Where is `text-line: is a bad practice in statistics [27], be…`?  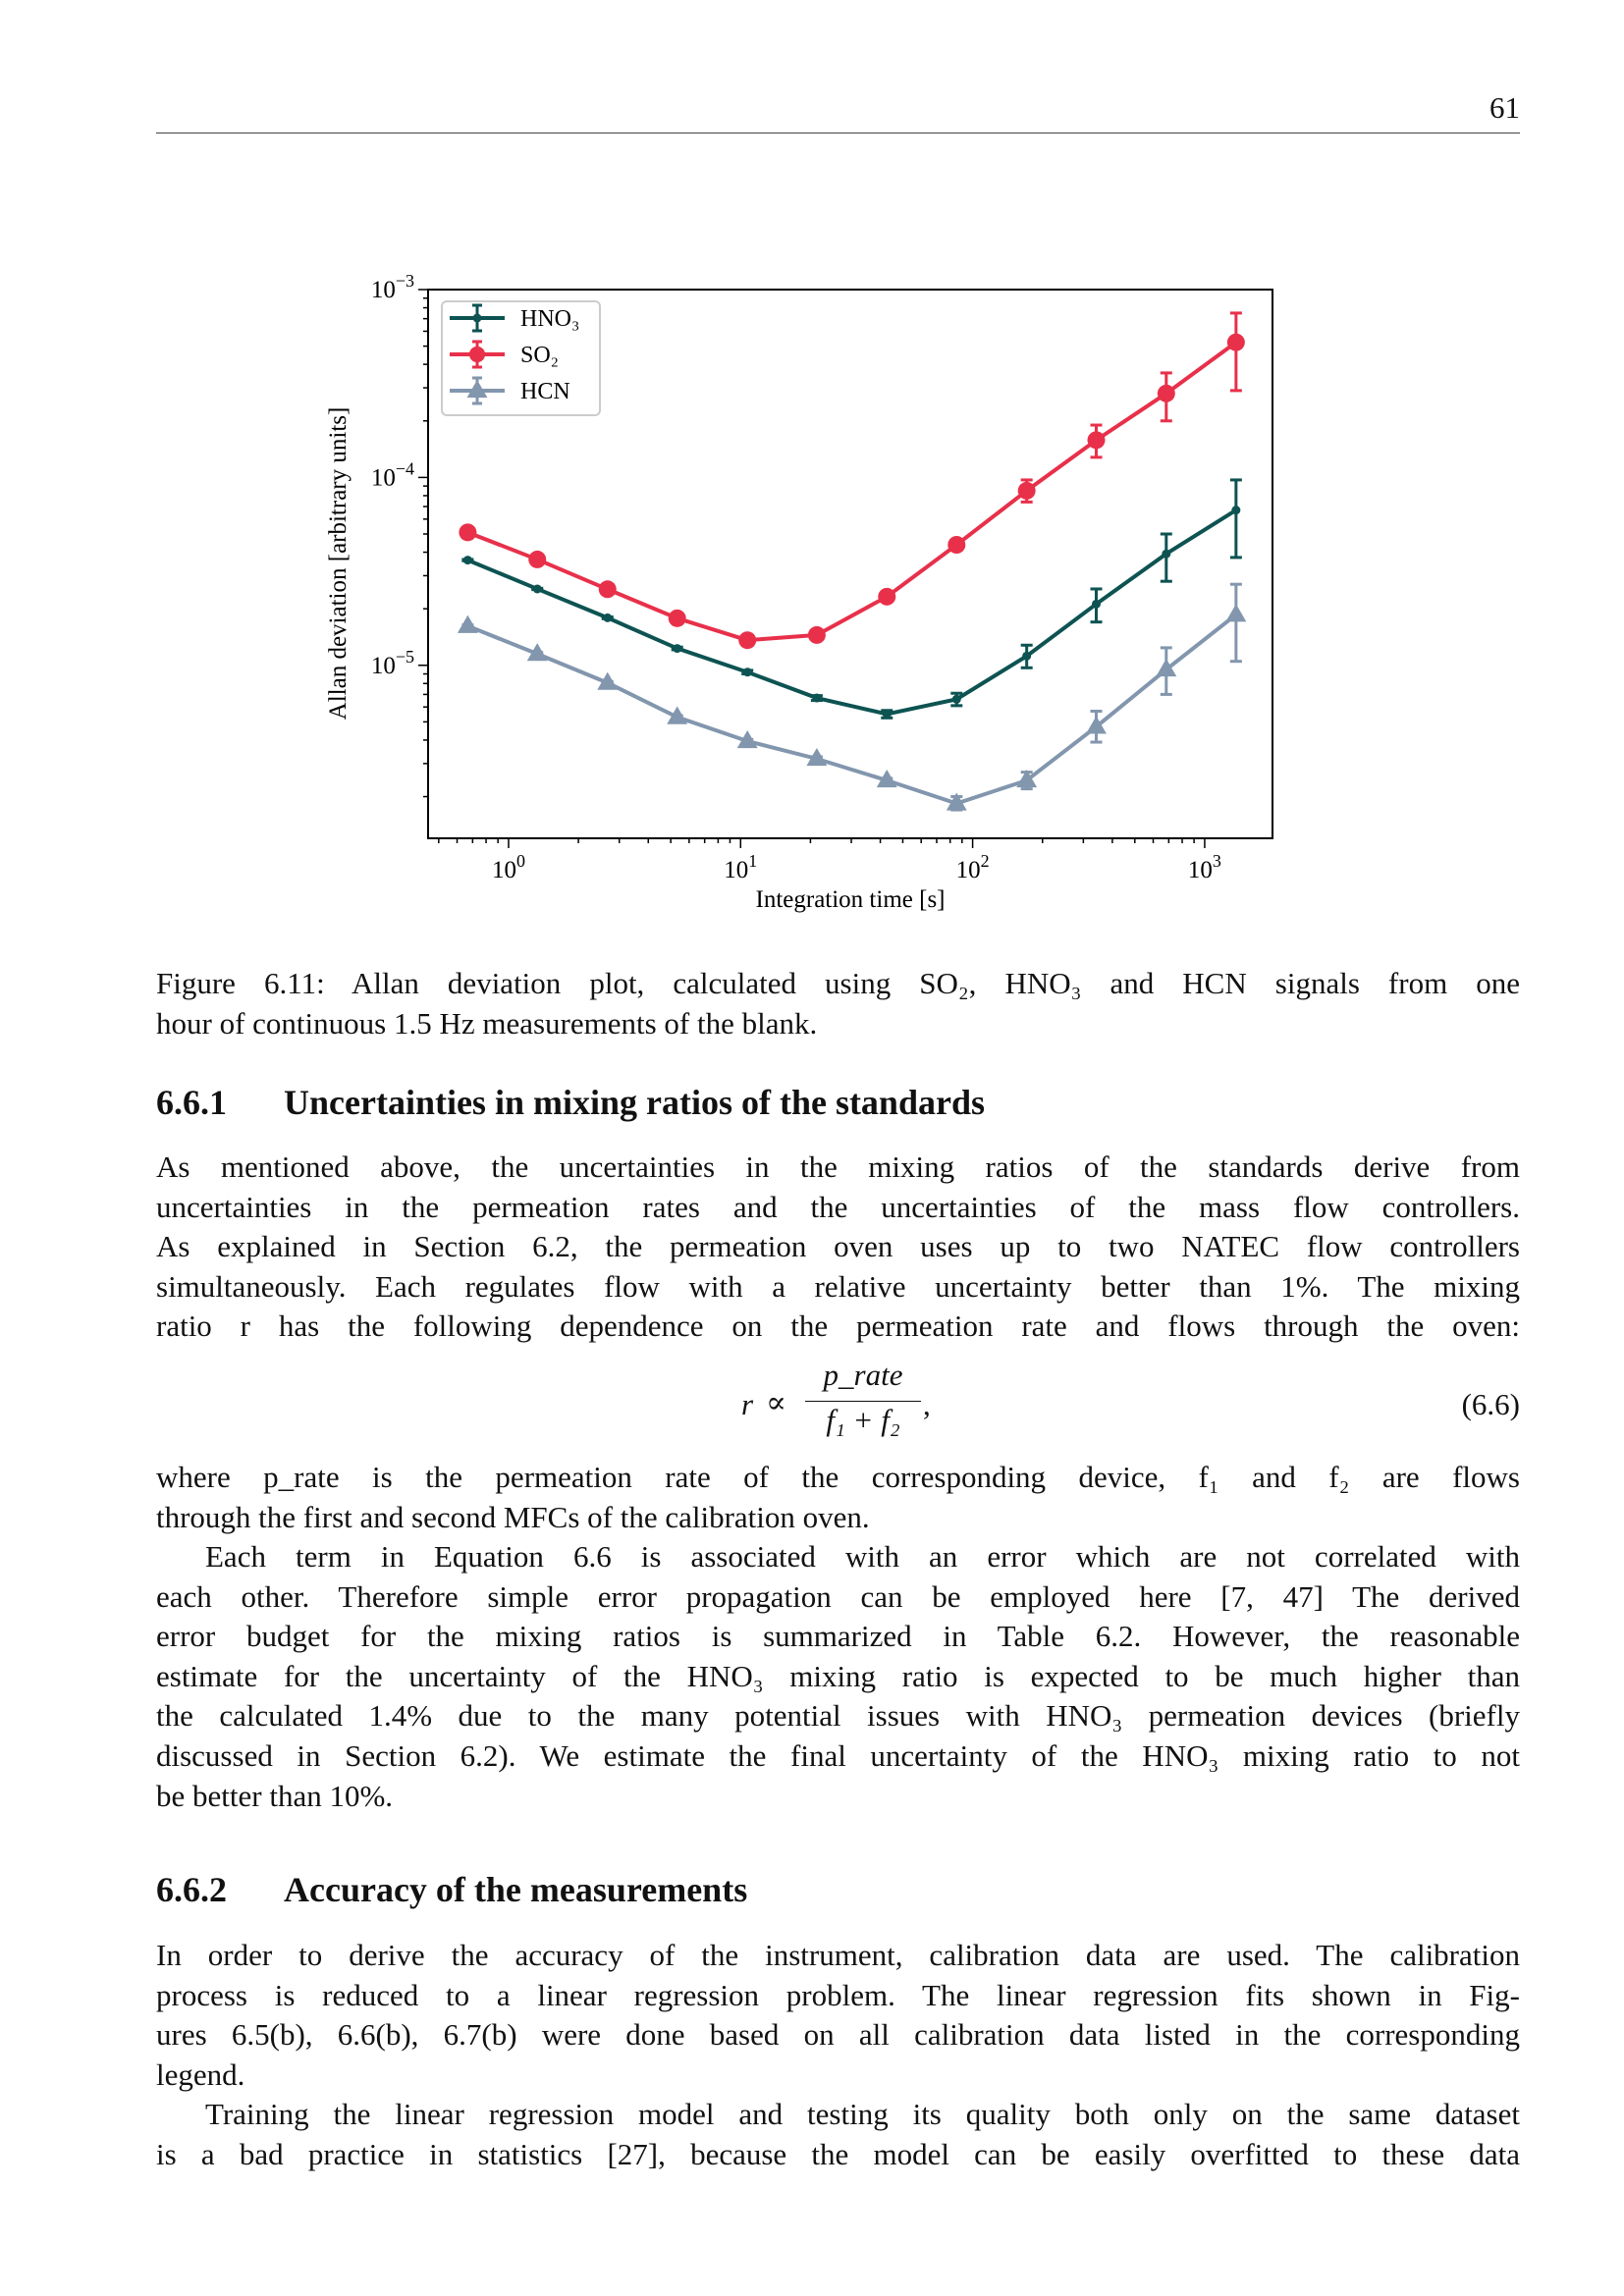
text-line: is a bad practice in statistics [27], be… is located at coordinates (838, 2153).